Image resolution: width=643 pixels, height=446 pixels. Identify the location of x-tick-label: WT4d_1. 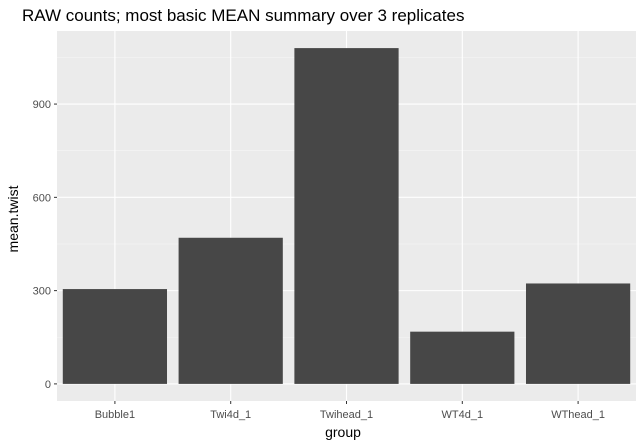
(463, 415).